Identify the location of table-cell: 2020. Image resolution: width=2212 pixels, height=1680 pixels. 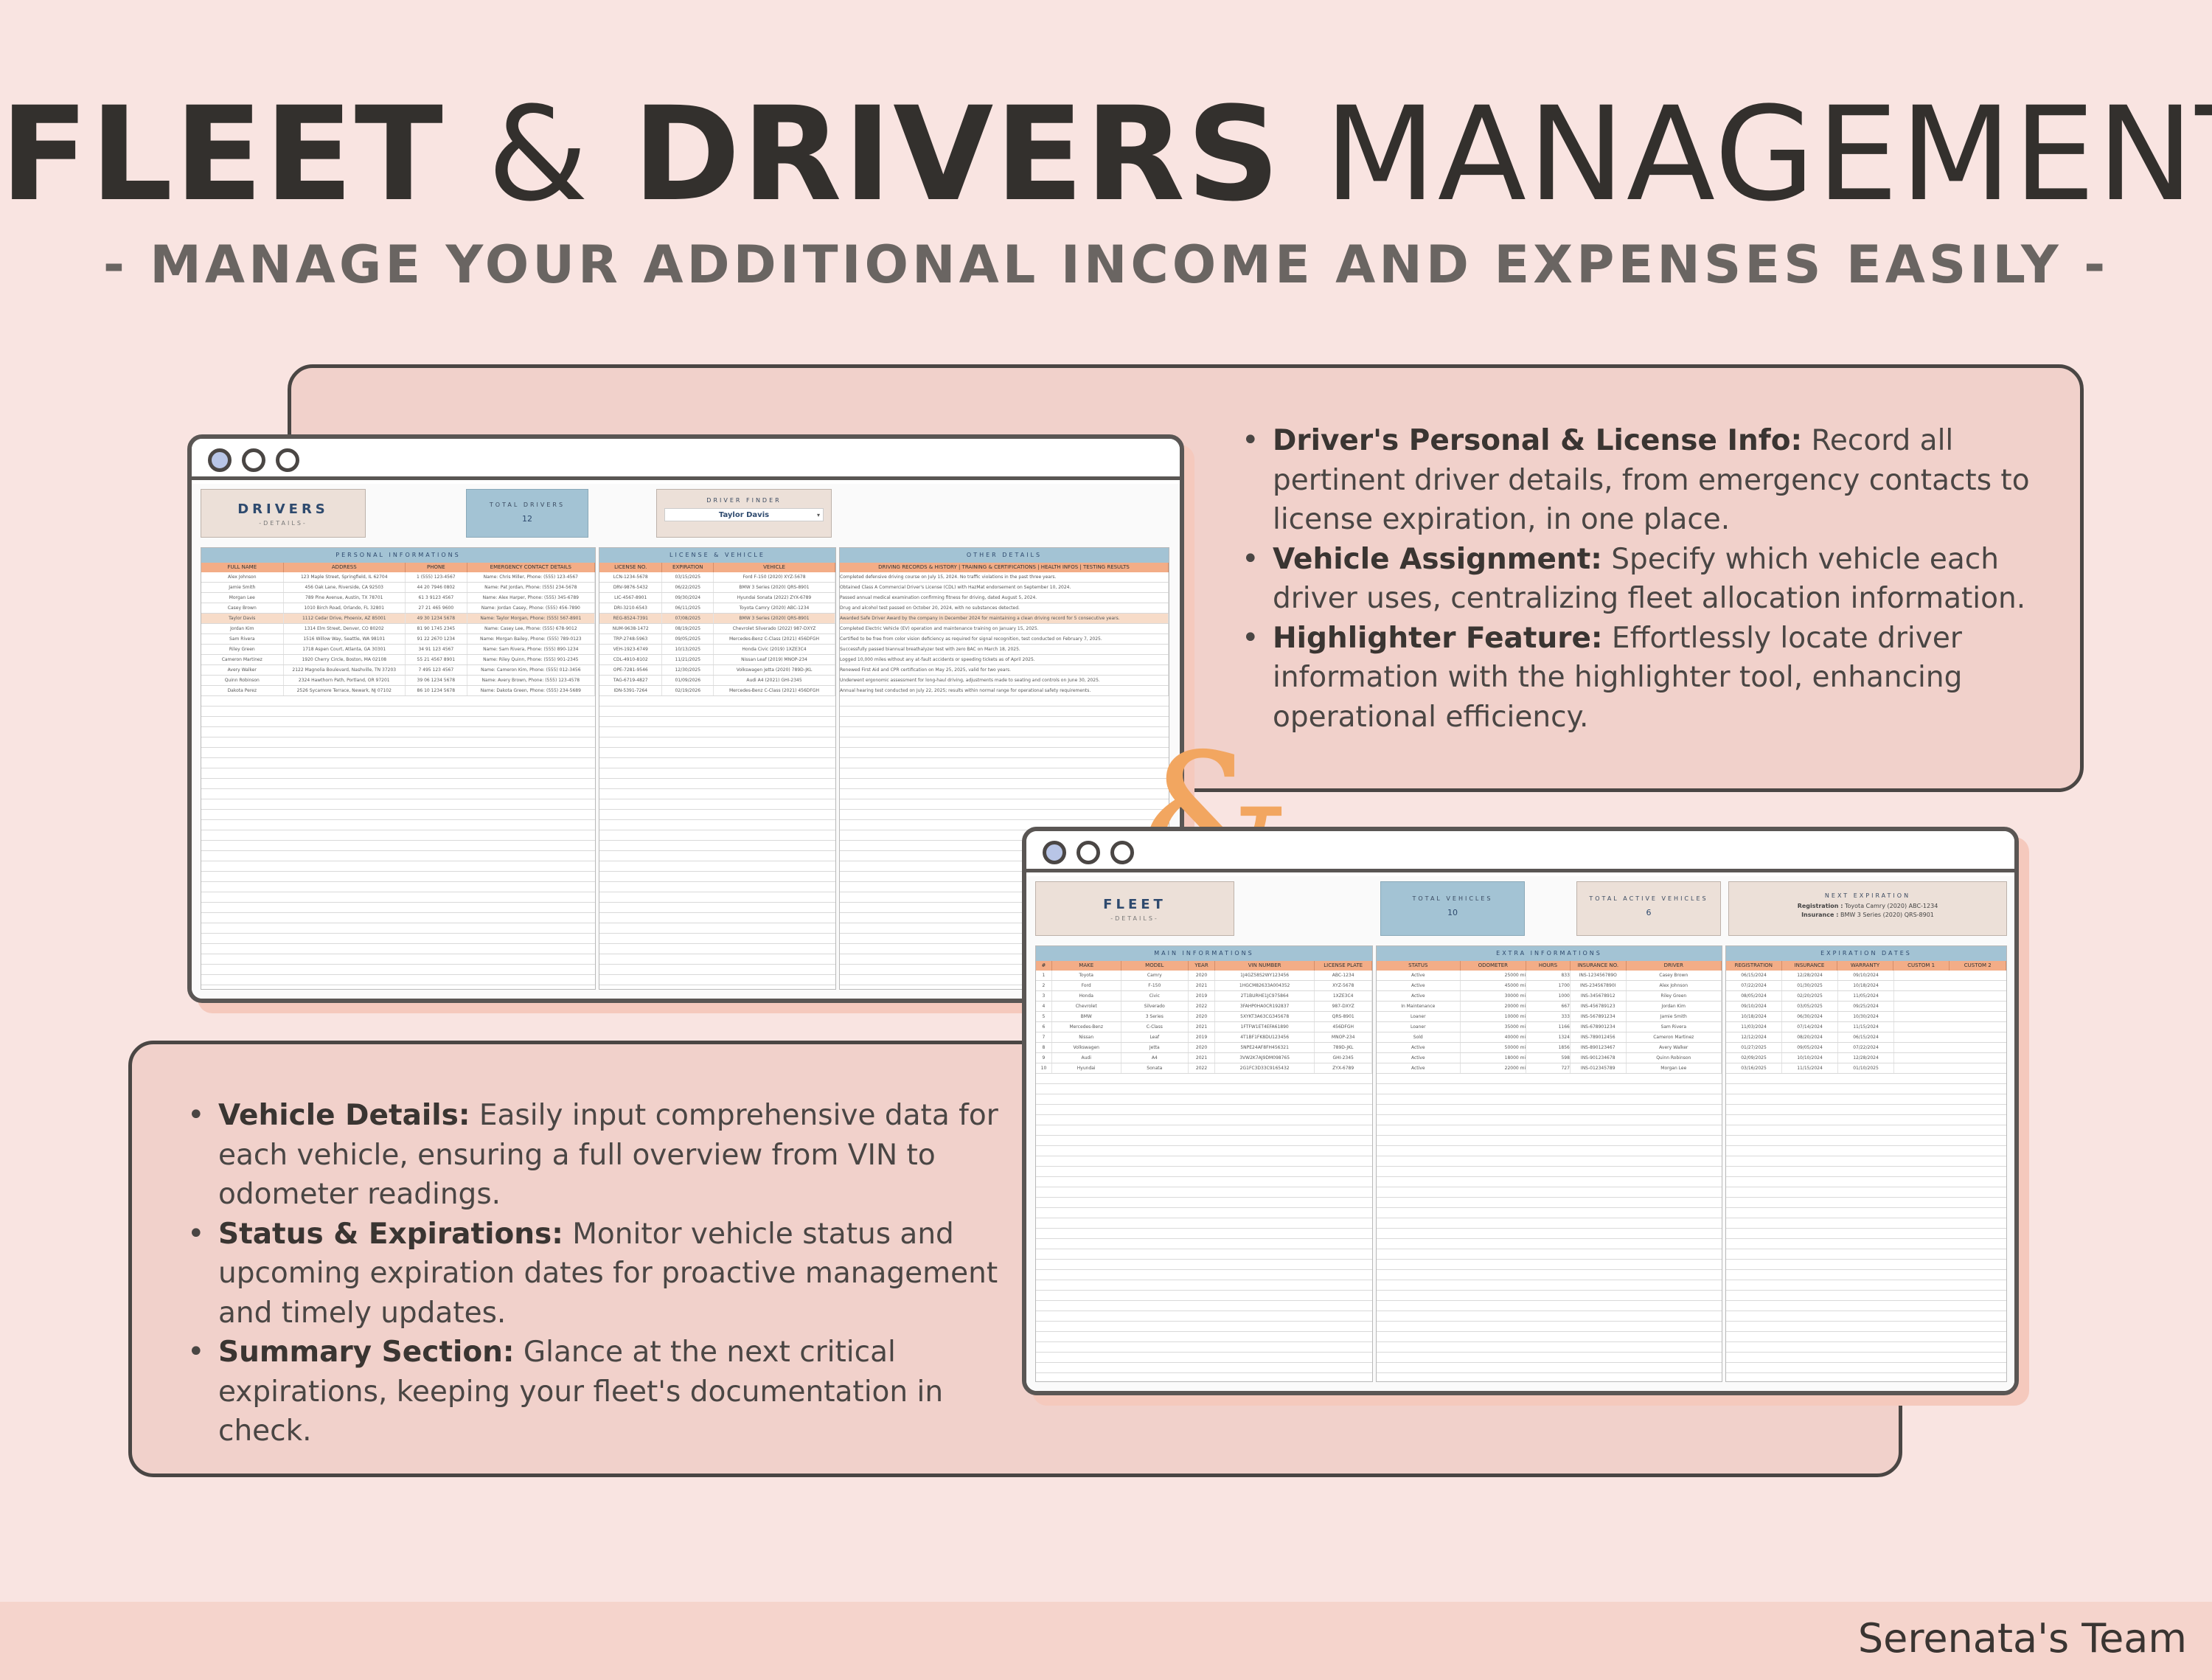
(1202, 1016).